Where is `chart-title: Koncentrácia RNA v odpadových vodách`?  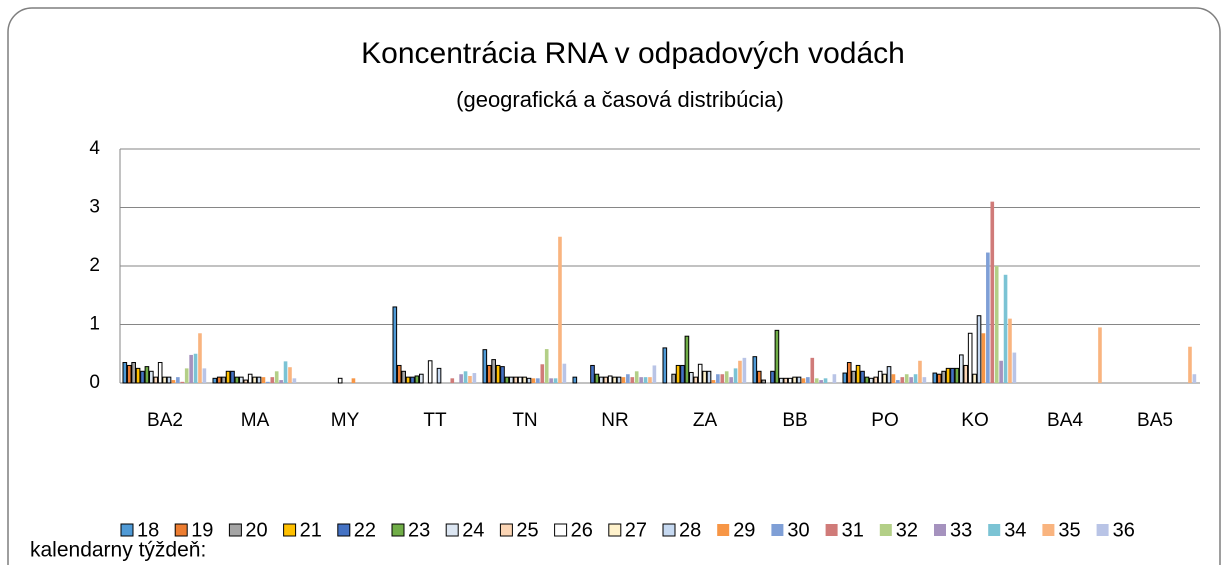
chart-title: Koncentrácia RNA v odpadových vodách is located at coordinates (633, 53).